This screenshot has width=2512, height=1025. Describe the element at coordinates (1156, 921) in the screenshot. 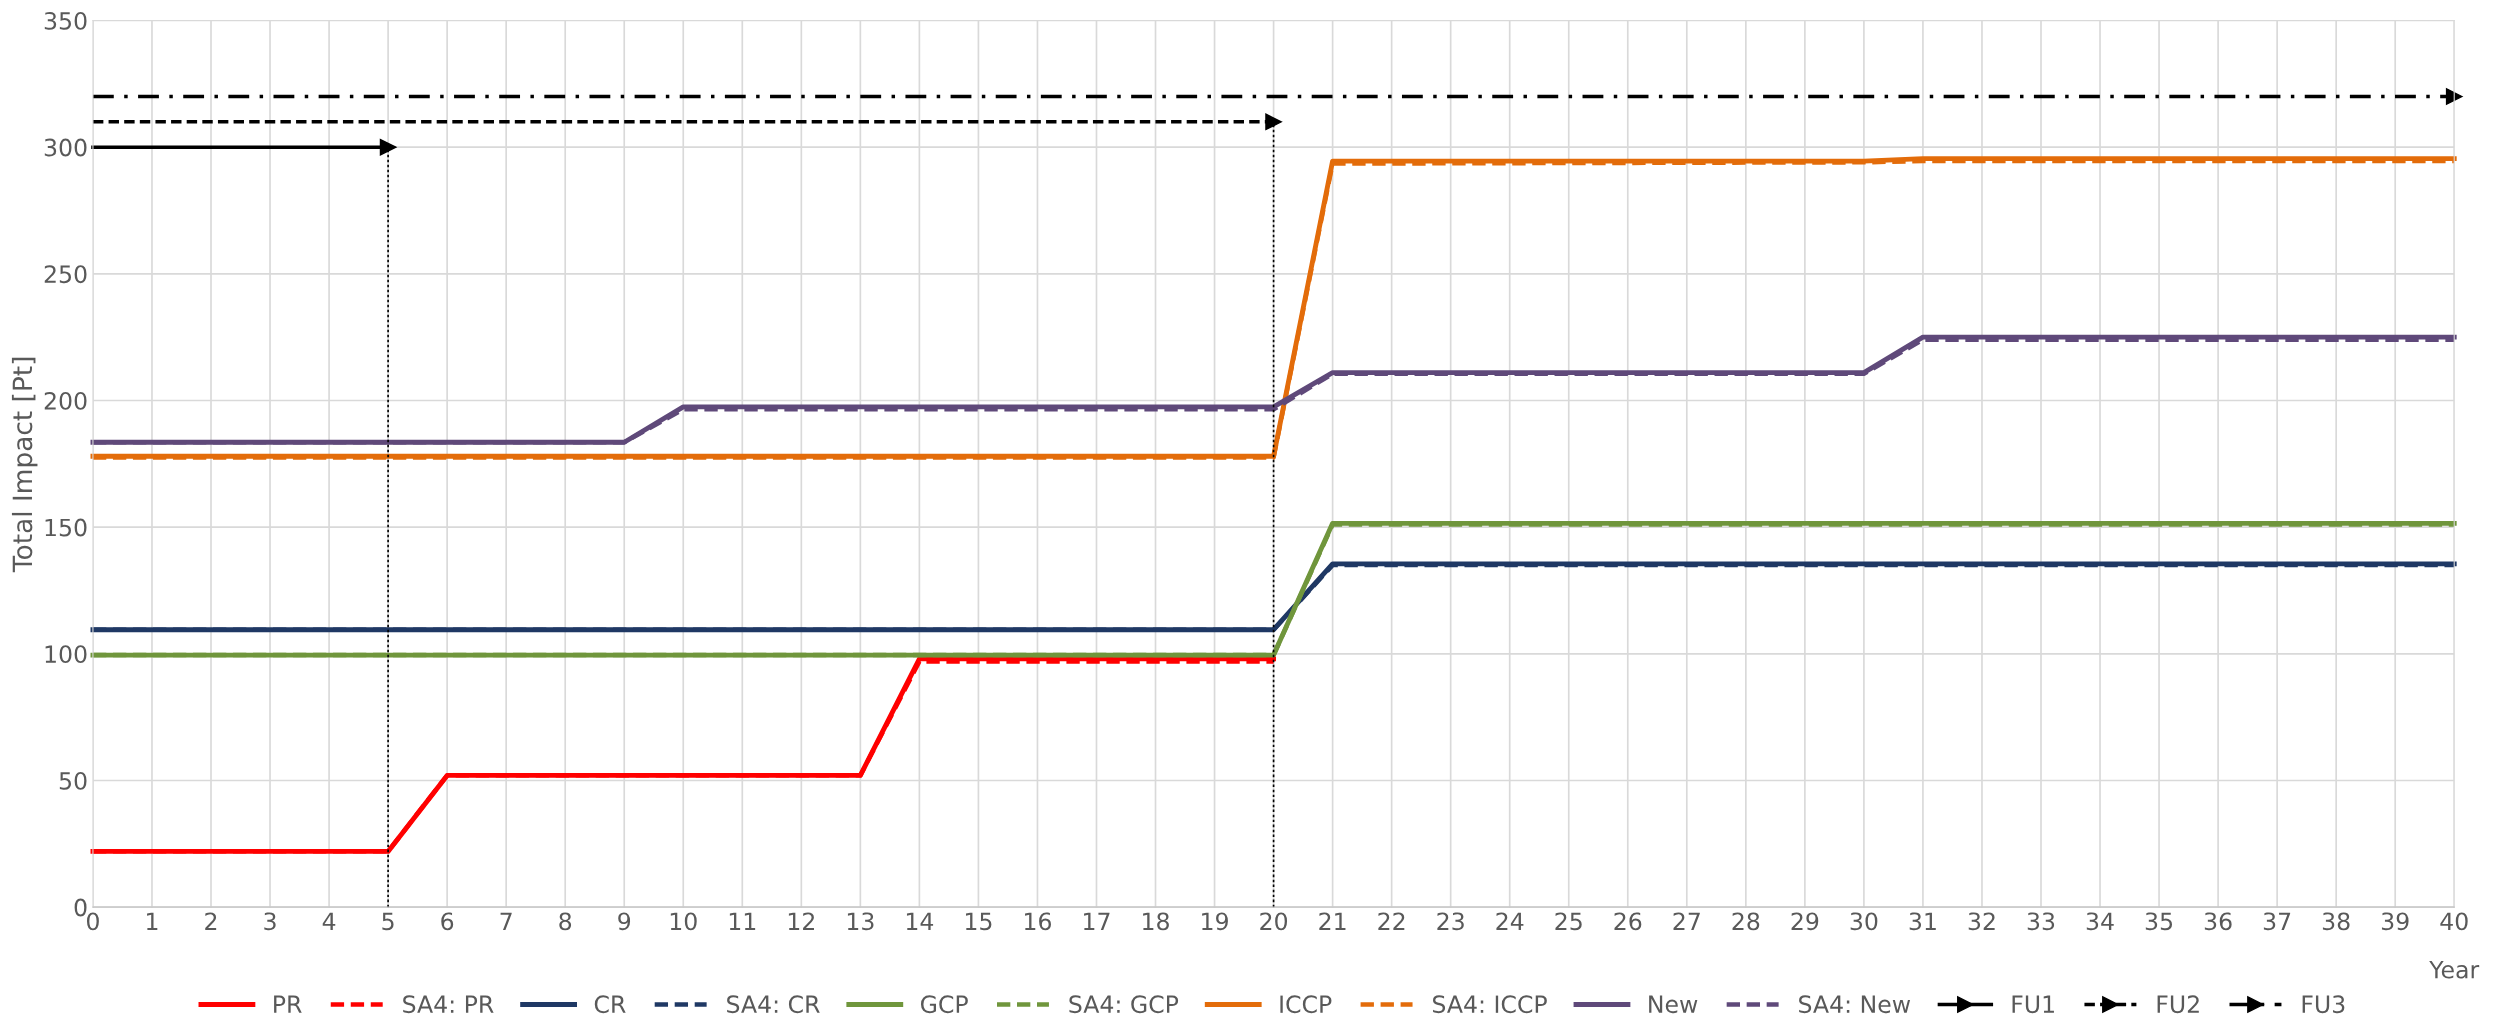

I see `x-tick-label: 18` at that location.